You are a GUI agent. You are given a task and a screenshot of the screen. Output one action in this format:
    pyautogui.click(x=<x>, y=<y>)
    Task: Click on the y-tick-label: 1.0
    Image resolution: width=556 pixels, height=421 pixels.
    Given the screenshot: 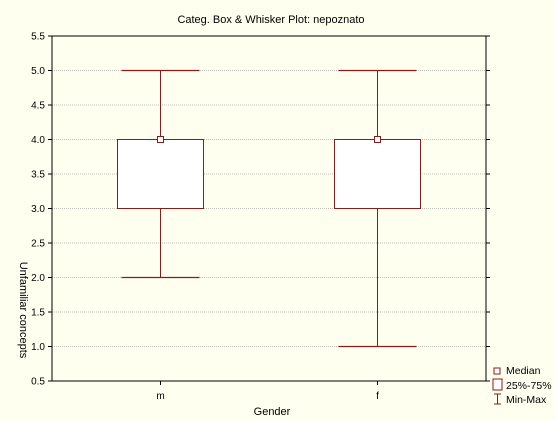 What is the action you would take?
    pyautogui.click(x=38, y=347)
    